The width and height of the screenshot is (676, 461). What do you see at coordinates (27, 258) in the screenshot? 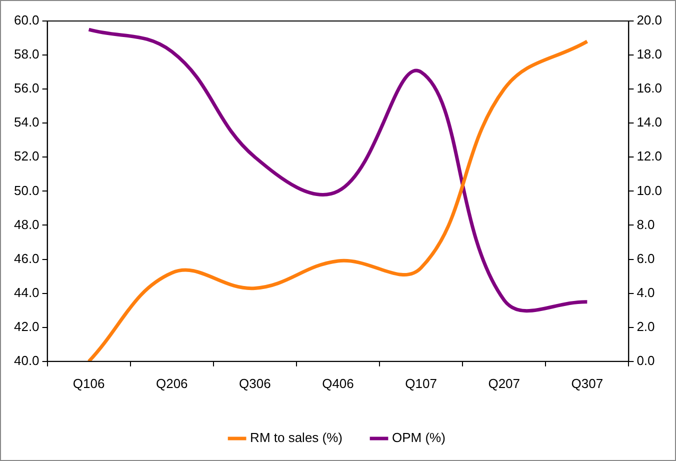
I see `y-tick-label: 46.0` at bounding box center [27, 258].